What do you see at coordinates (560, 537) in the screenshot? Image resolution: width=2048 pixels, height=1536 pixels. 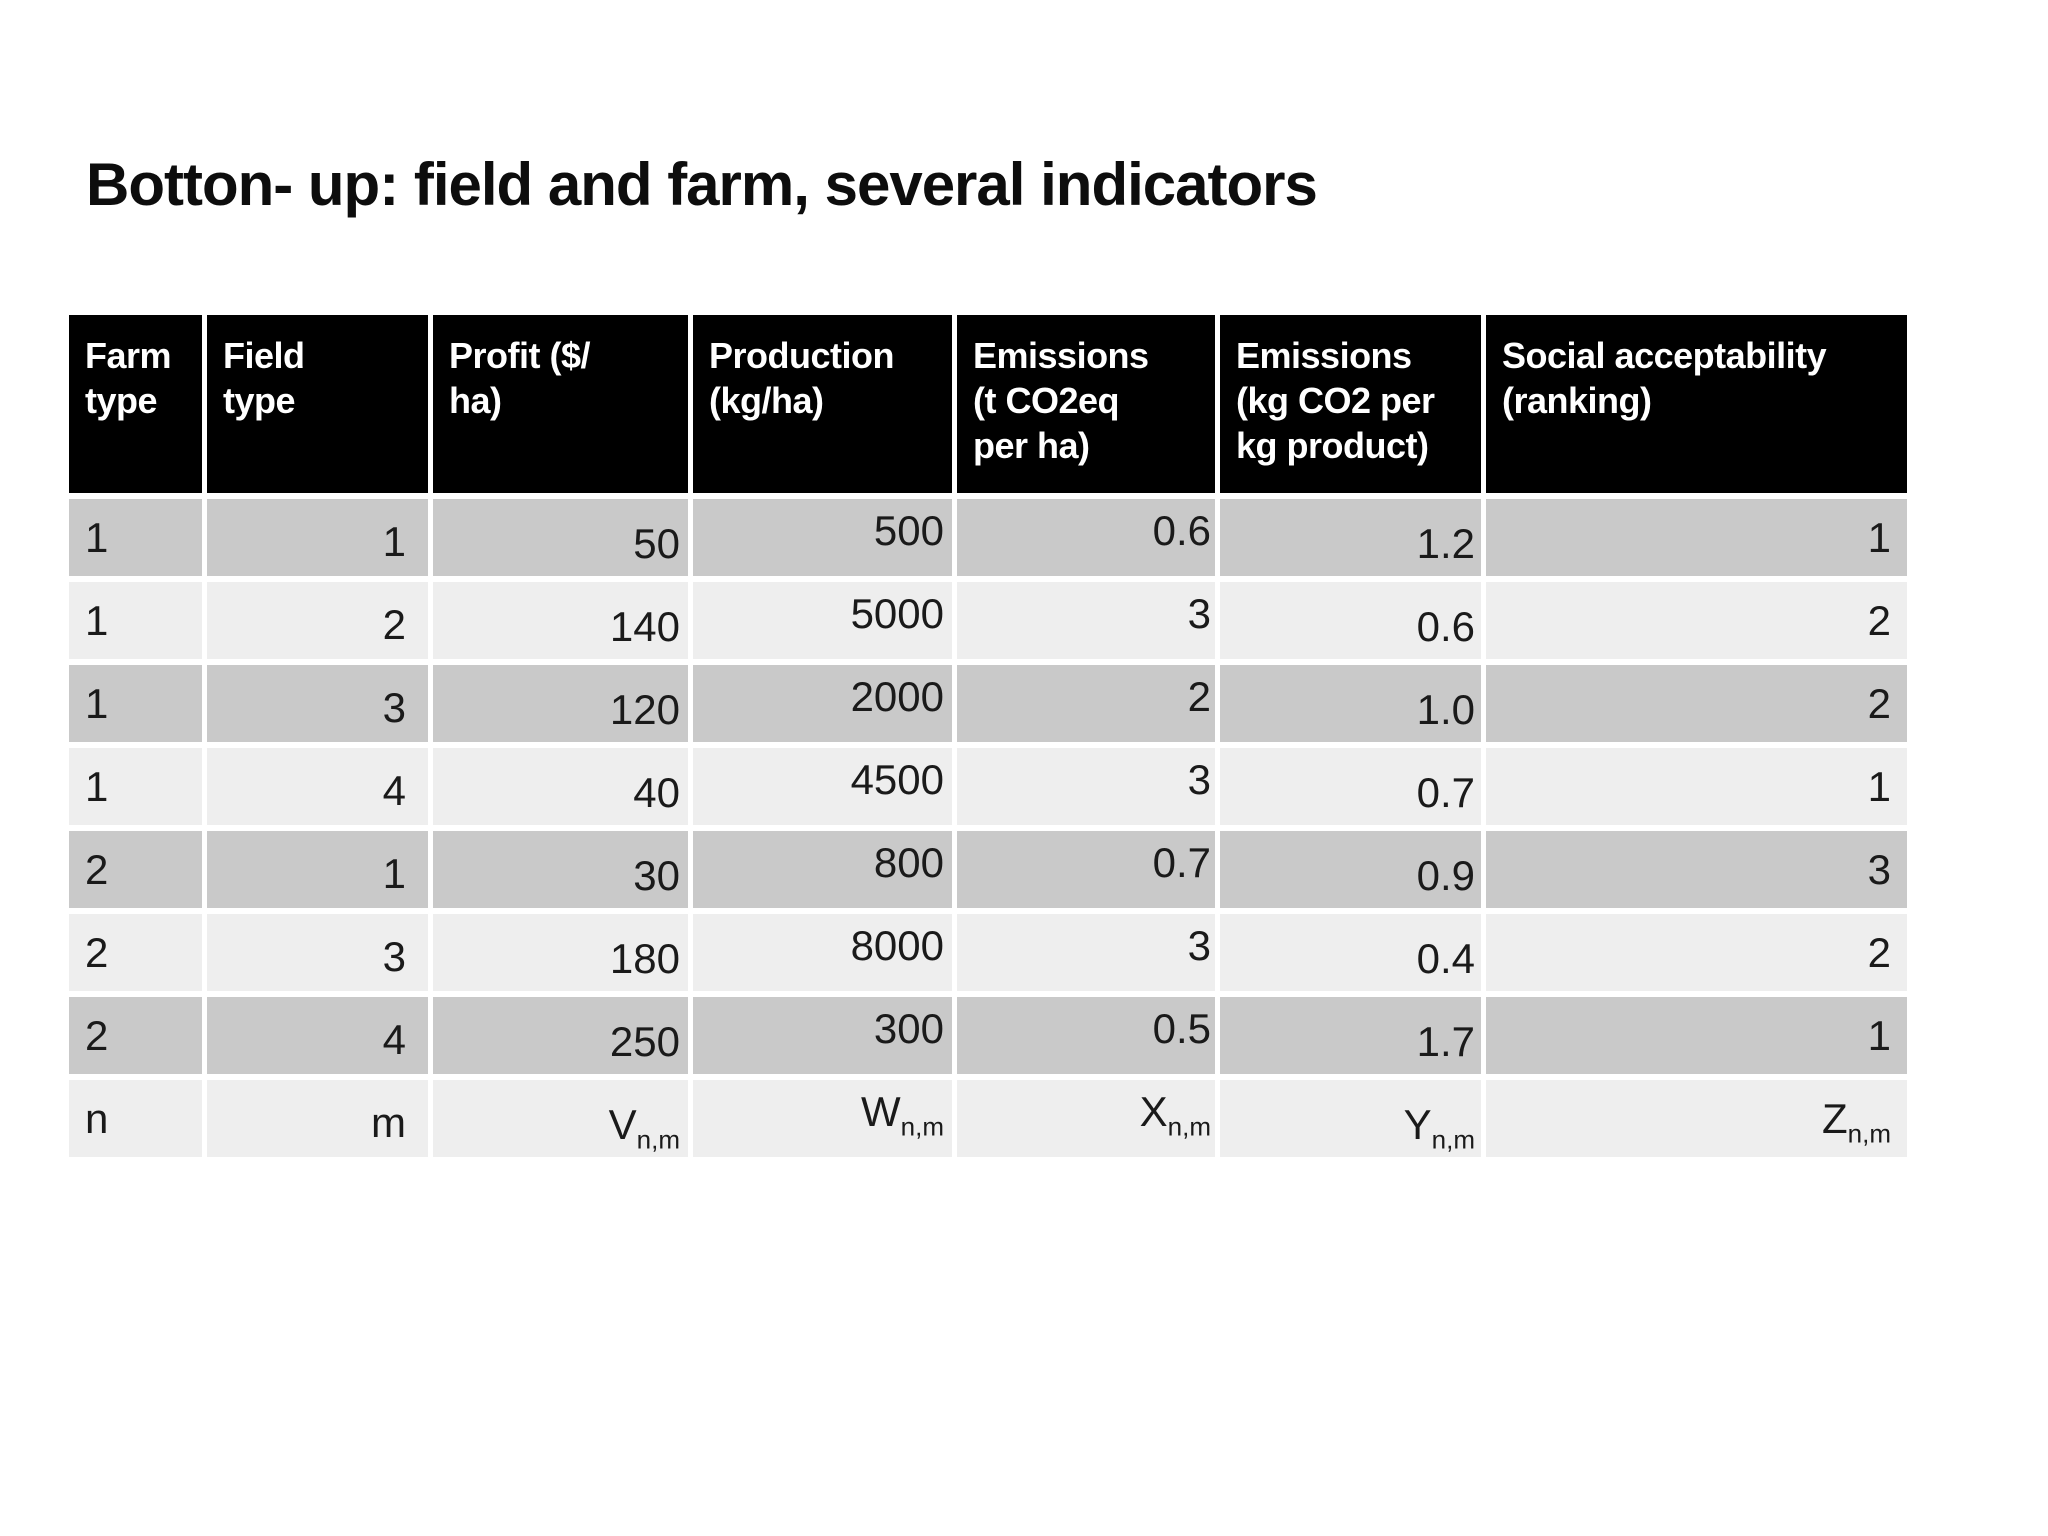 I see `table-cell: 50` at bounding box center [560, 537].